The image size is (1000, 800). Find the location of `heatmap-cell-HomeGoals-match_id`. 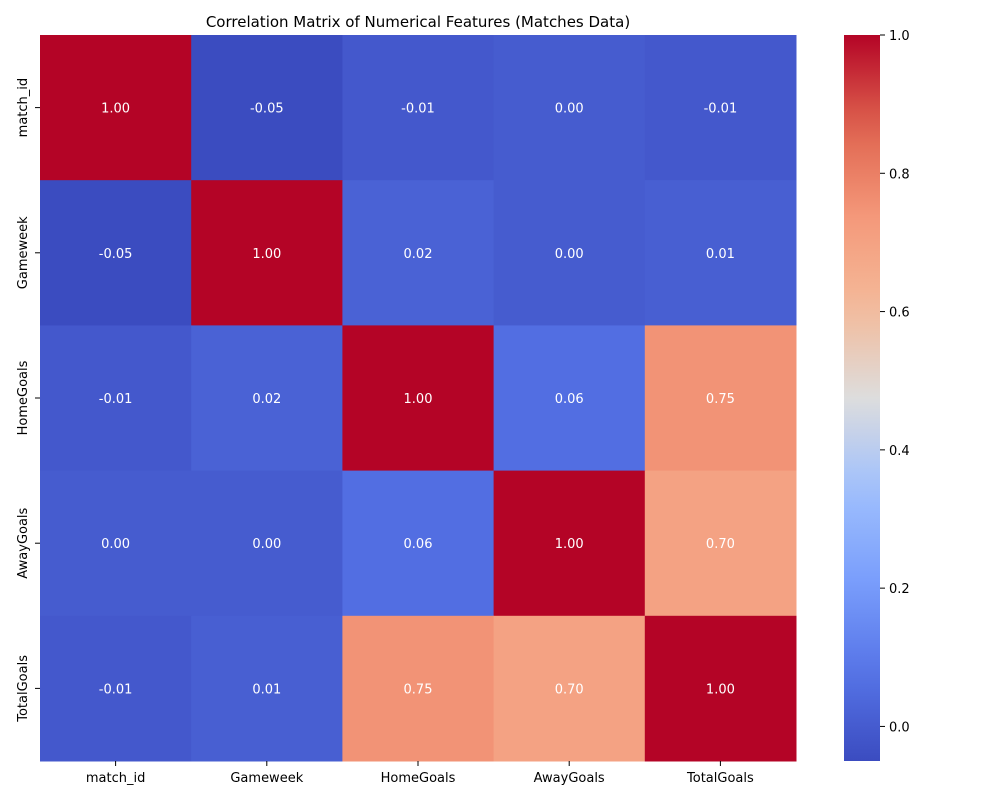

heatmap-cell-HomeGoals-match_id is located at coordinates (116, 398).